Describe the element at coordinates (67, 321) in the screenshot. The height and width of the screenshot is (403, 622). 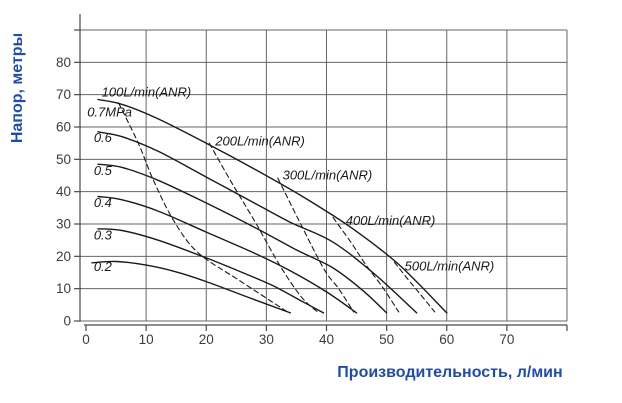
I see `y-tick-label: 0` at that location.